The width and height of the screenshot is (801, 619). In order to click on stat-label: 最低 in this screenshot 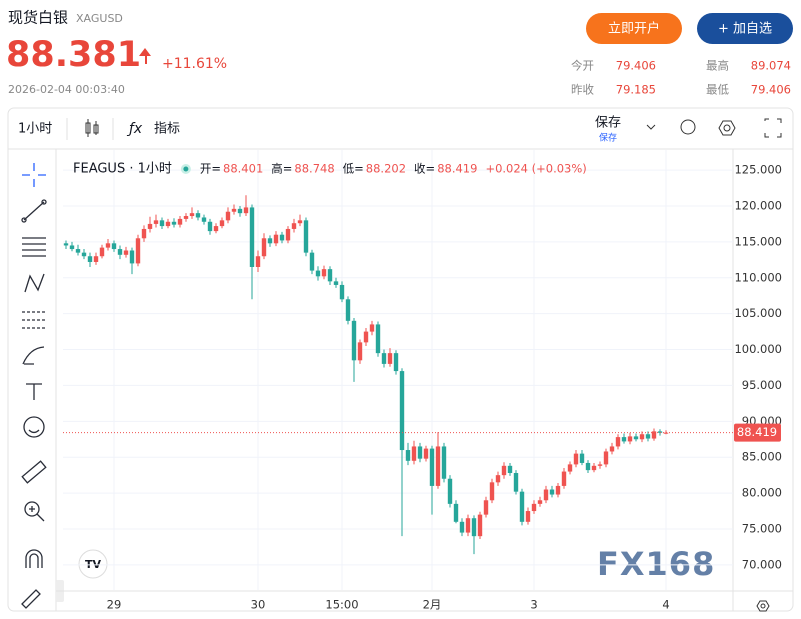, I will do `click(717, 90)`.